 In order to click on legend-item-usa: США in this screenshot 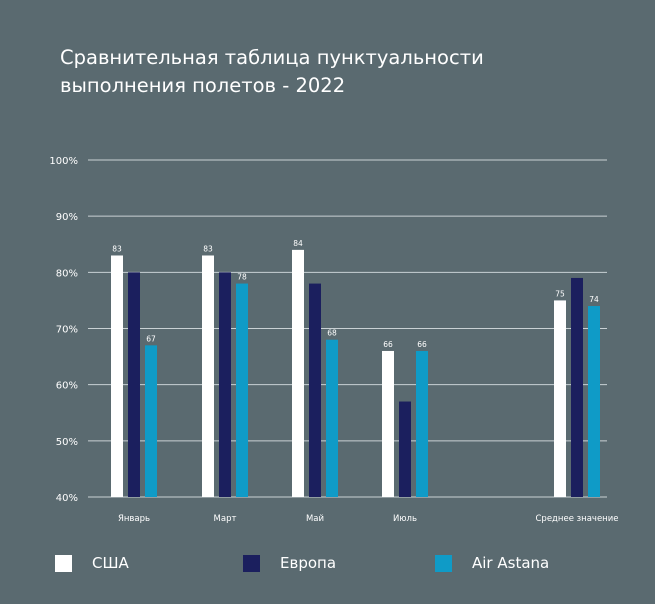, I will do `click(149, 563)`.